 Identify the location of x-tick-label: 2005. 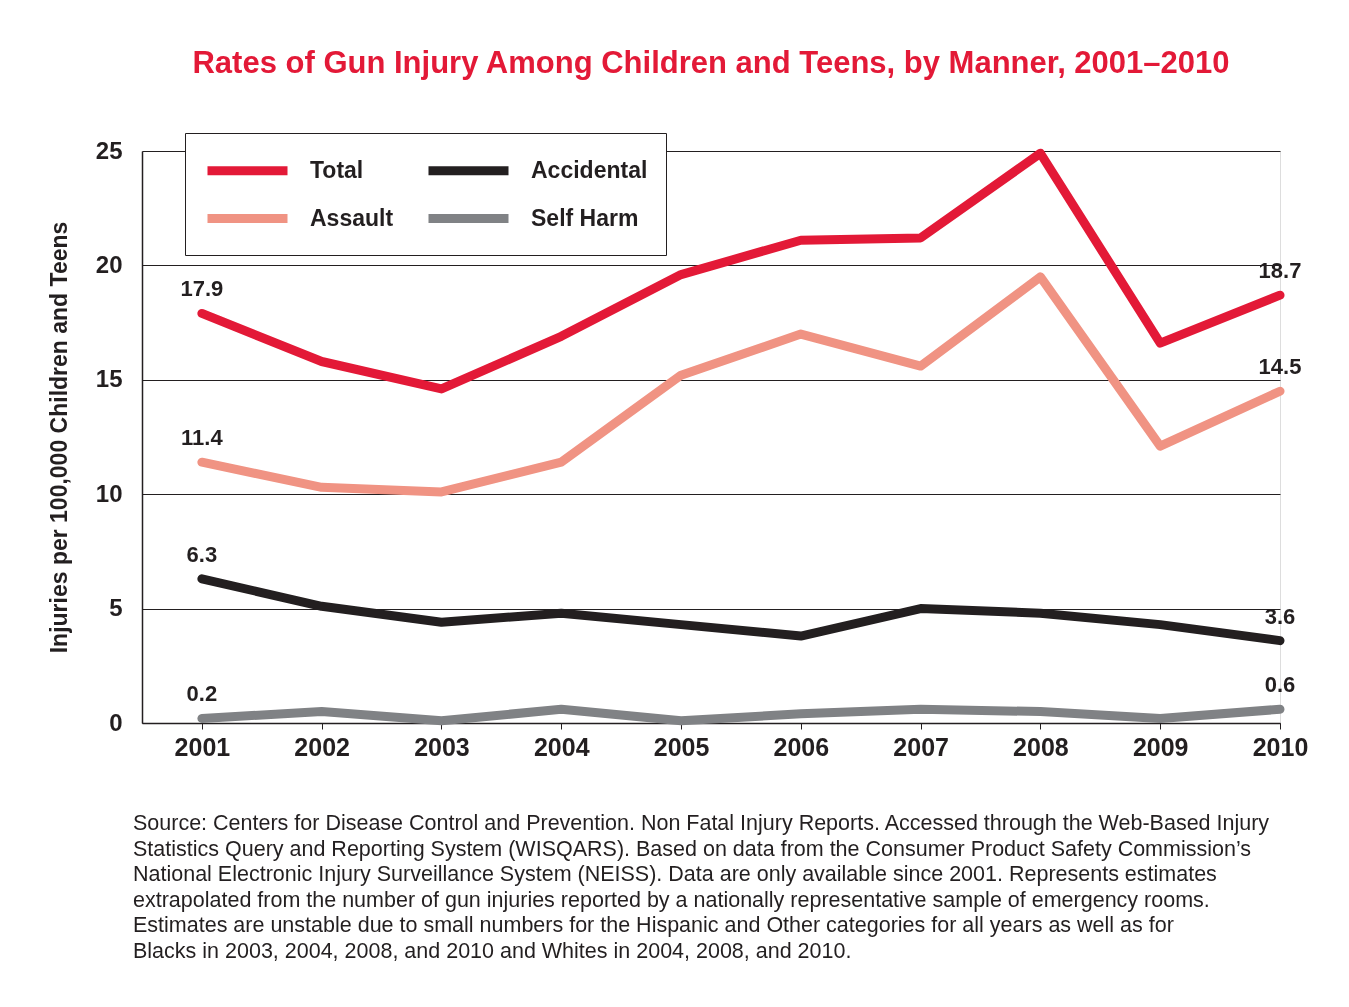
(681, 746).